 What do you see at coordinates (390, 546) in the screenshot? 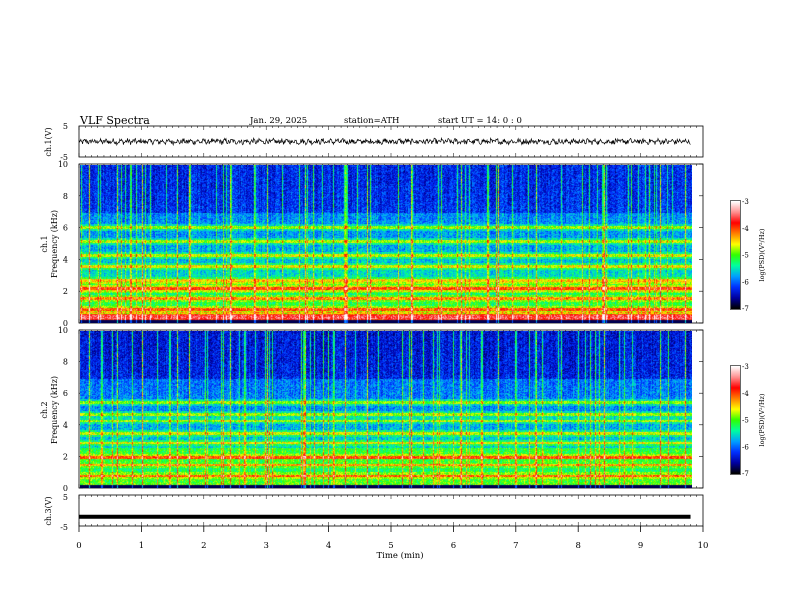
I see `x-tick-label: 5` at bounding box center [390, 546].